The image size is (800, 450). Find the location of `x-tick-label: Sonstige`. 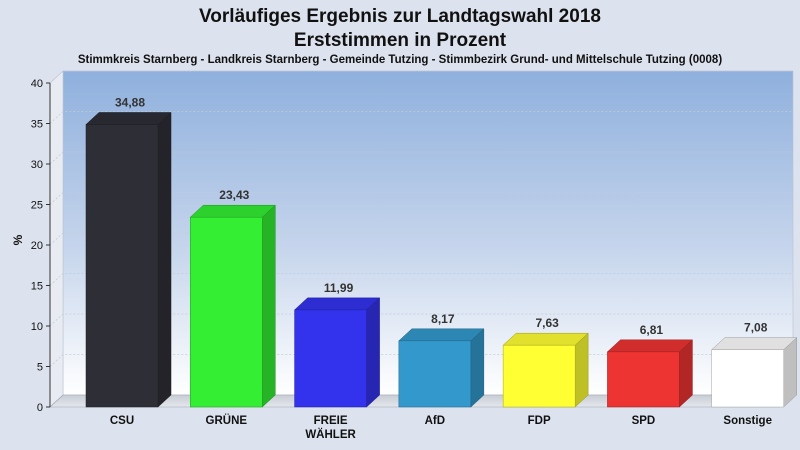

x-tick-label: Sonstige is located at coordinates (747, 421).